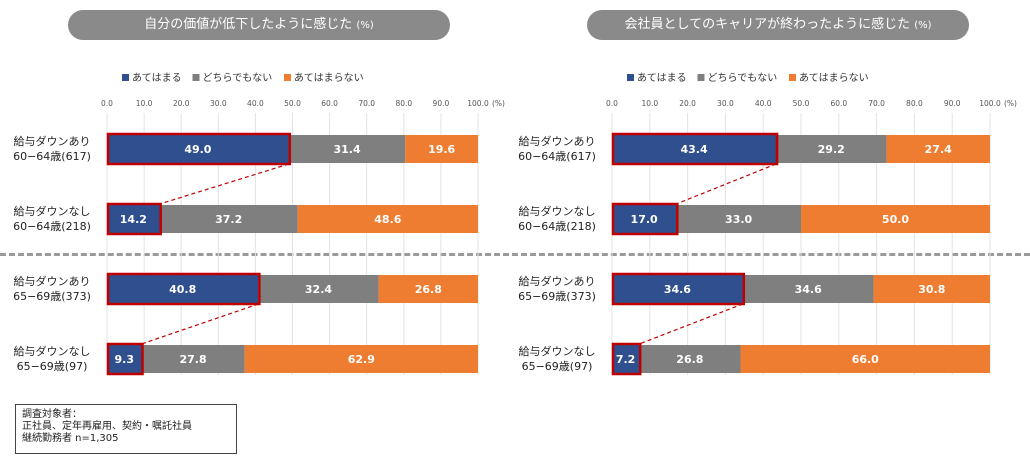  What do you see at coordinates (248, 24) in the screenshot?
I see `left-chart-title-text: 自分の価値が低下したように感じた` at bounding box center [248, 24].